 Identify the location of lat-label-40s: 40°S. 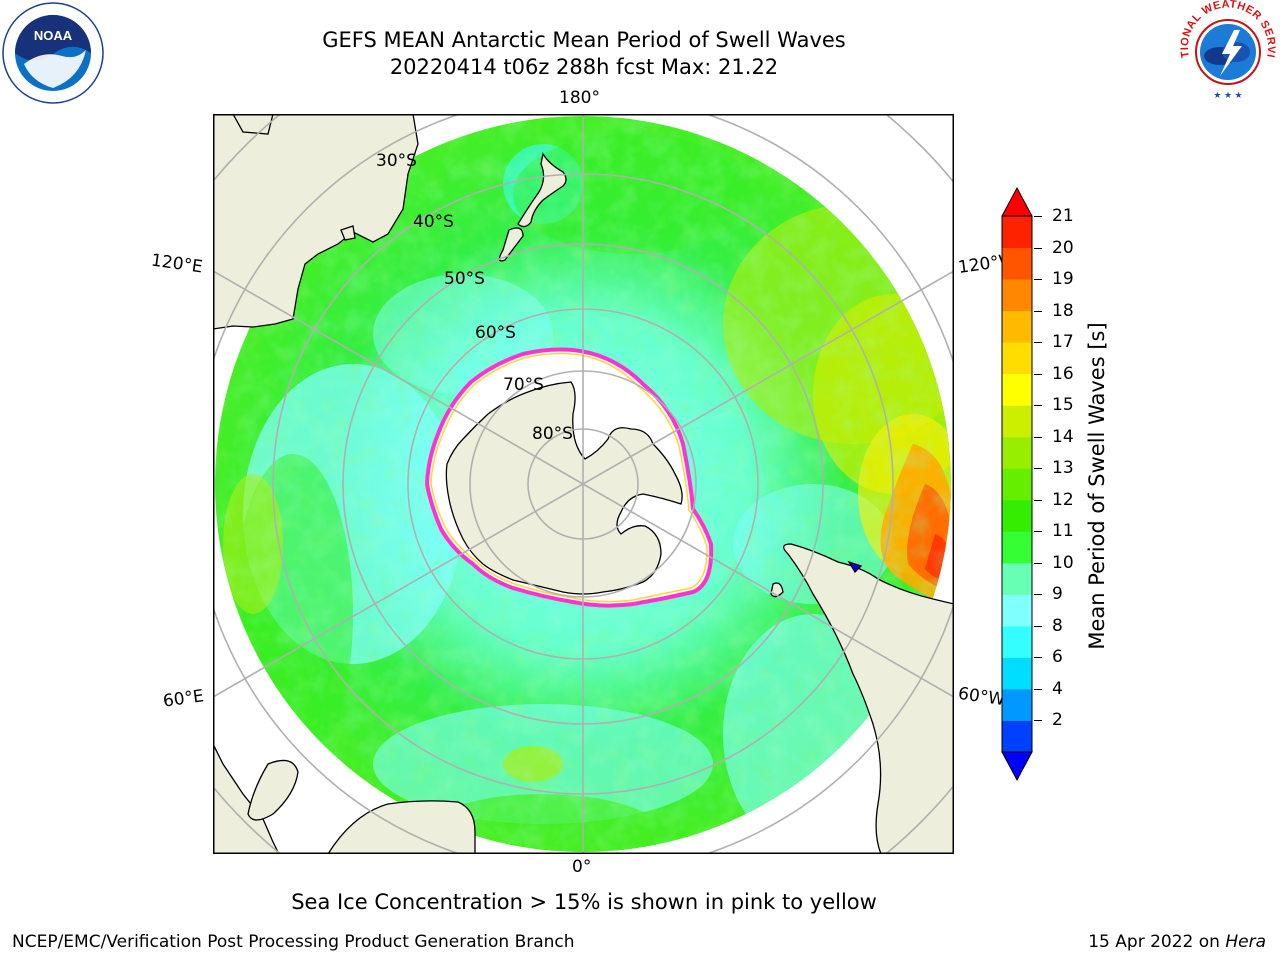
(433, 222).